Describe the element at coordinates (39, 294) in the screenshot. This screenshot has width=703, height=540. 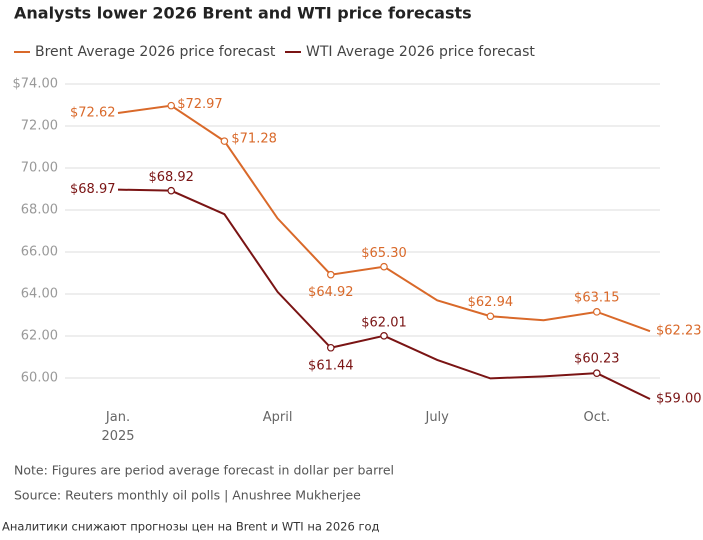
I see `y-tick-label: 64.00` at that location.